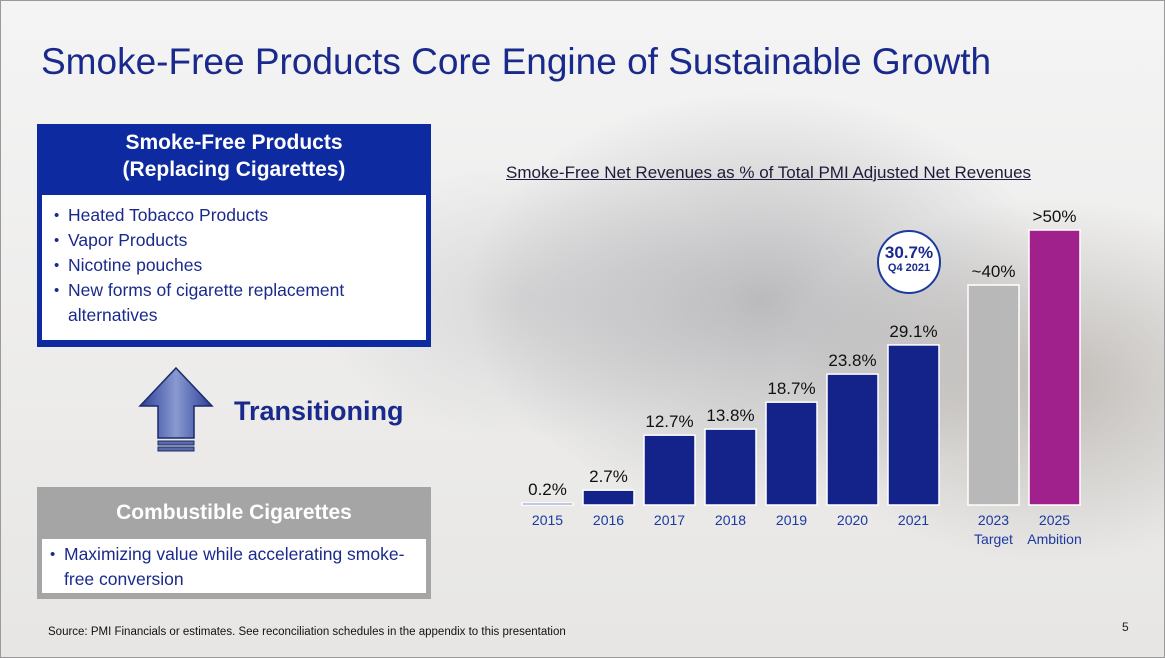 The height and width of the screenshot is (658, 1165). What do you see at coordinates (547, 504) in the screenshot?
I see `bar-2015` at bounding box center [547, 504].